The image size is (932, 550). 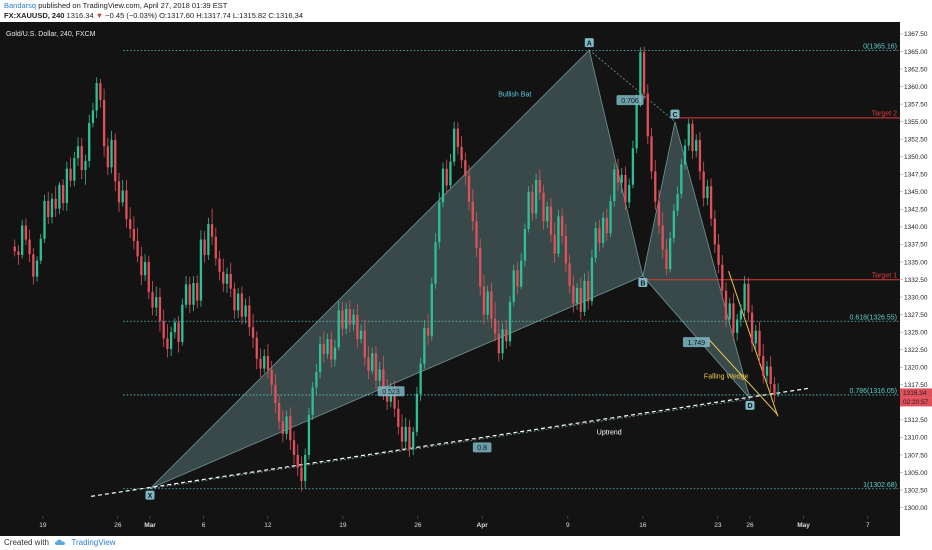 I want to click on target-label: Target 2, so click(x=884, y=113).